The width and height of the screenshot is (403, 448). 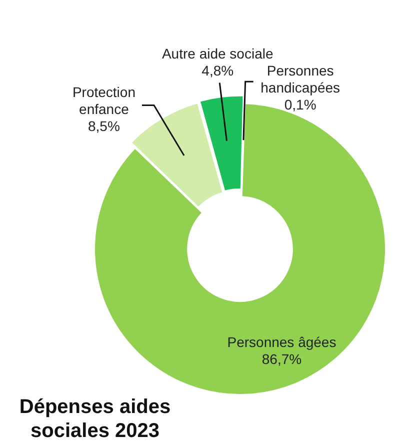 I want to click on slice-label: Autre aide sociale, so click(x=218, y=54).